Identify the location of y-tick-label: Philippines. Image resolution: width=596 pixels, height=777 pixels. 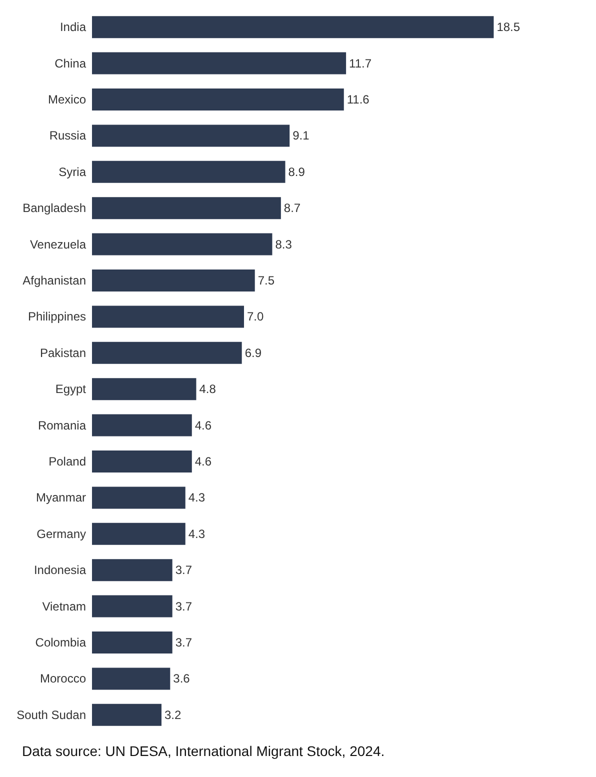
(57, 317).